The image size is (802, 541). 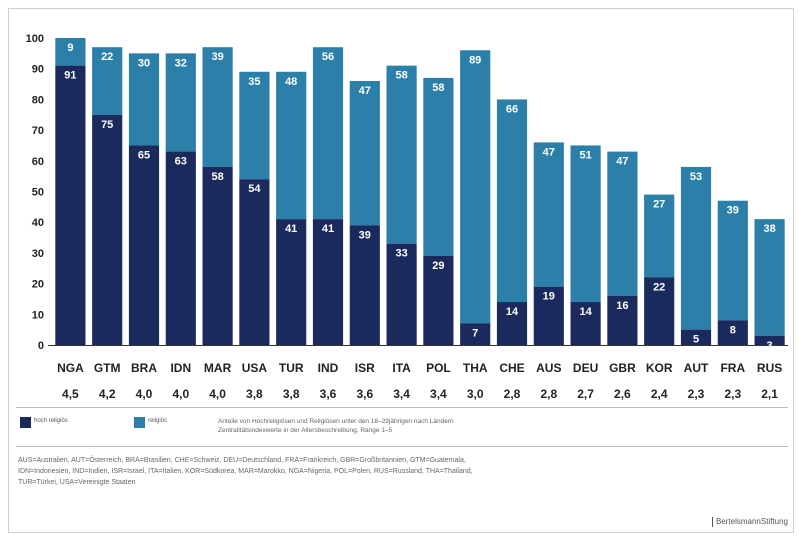 I want to click on score-label-isr: 3,6, so click(x=364, y=394).